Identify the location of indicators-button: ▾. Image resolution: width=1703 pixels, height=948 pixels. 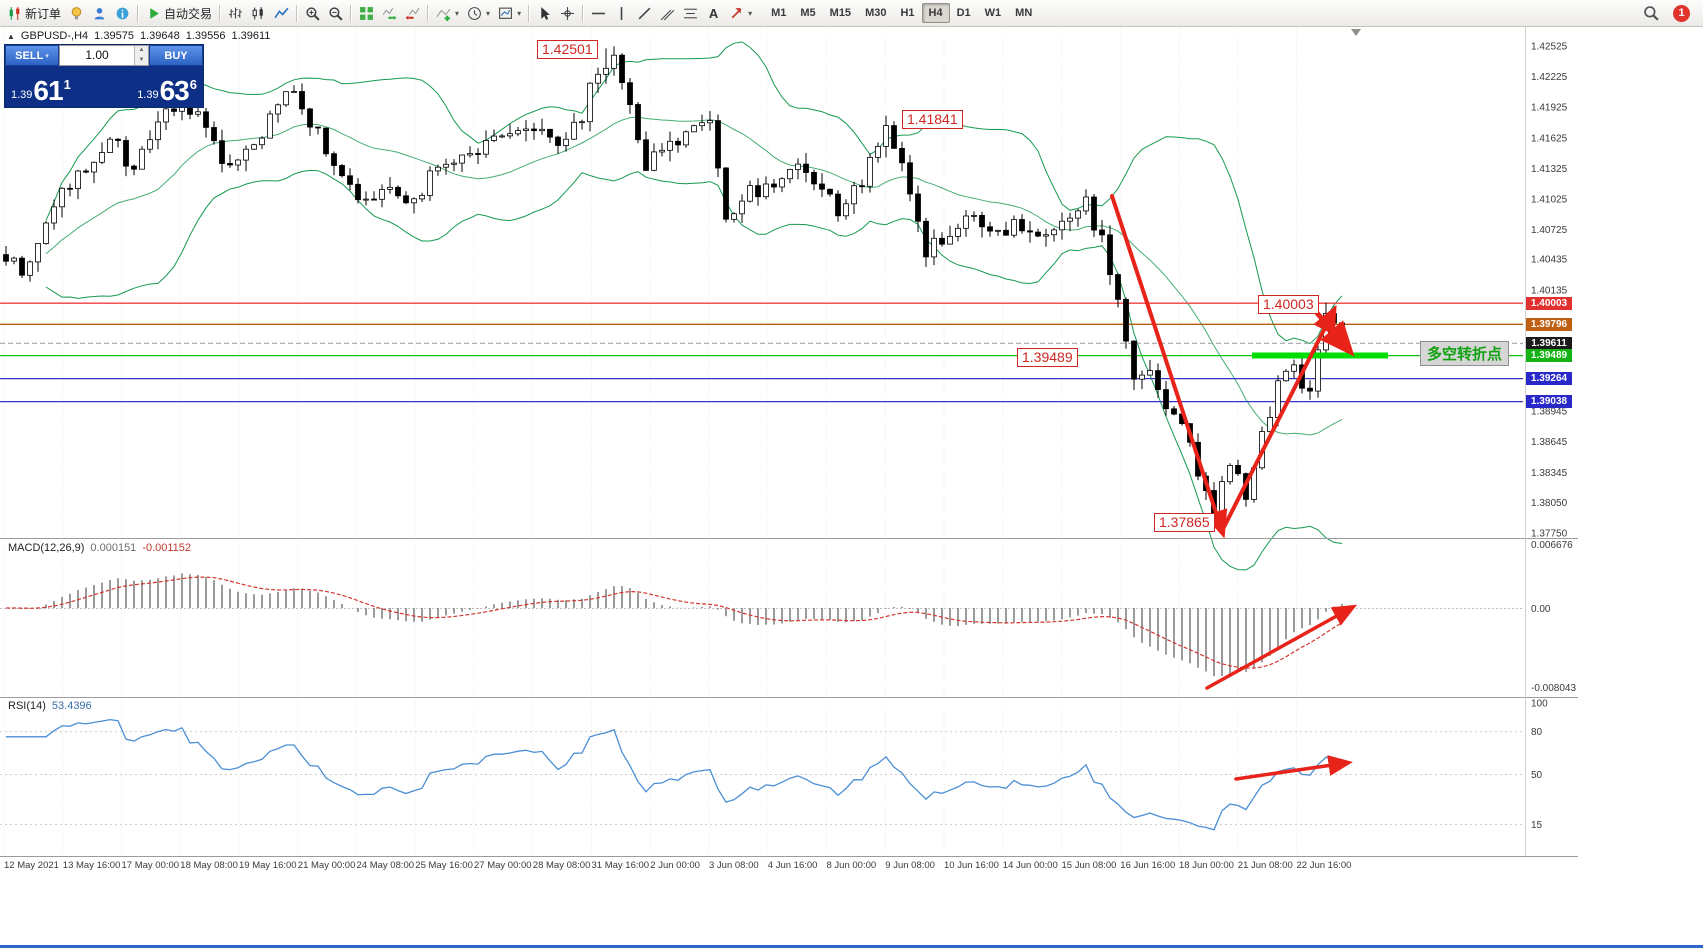
(447, 13).